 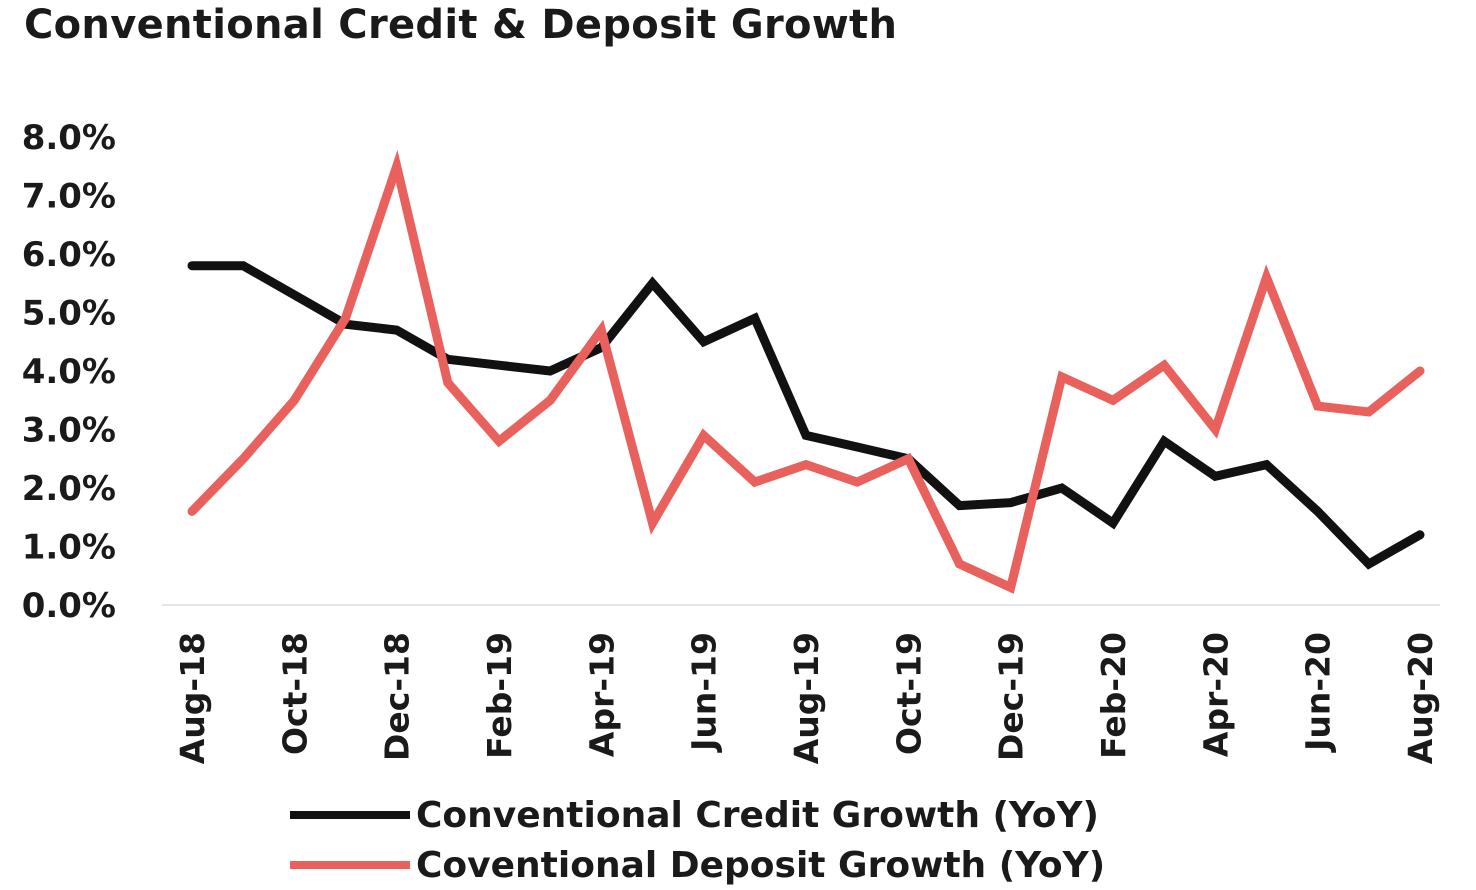 I want to click on x-tick-label: Dec-18, so click(x=397, y=696).